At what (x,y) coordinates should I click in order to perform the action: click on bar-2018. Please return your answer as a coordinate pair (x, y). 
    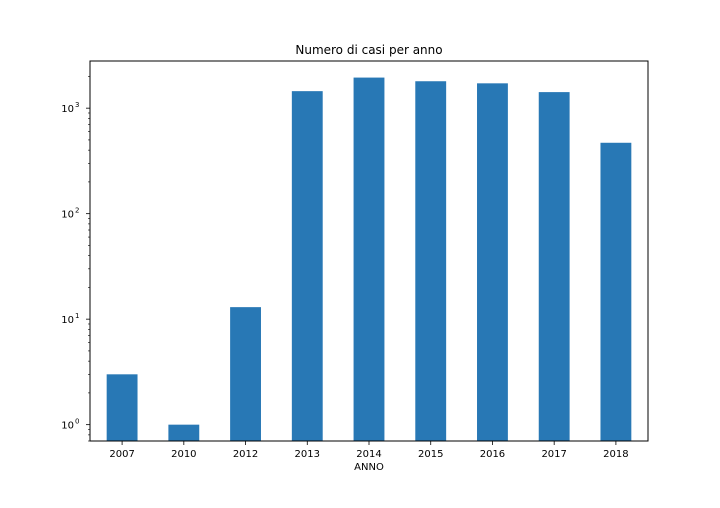
    Looking at the image, I should click on (616, 291).